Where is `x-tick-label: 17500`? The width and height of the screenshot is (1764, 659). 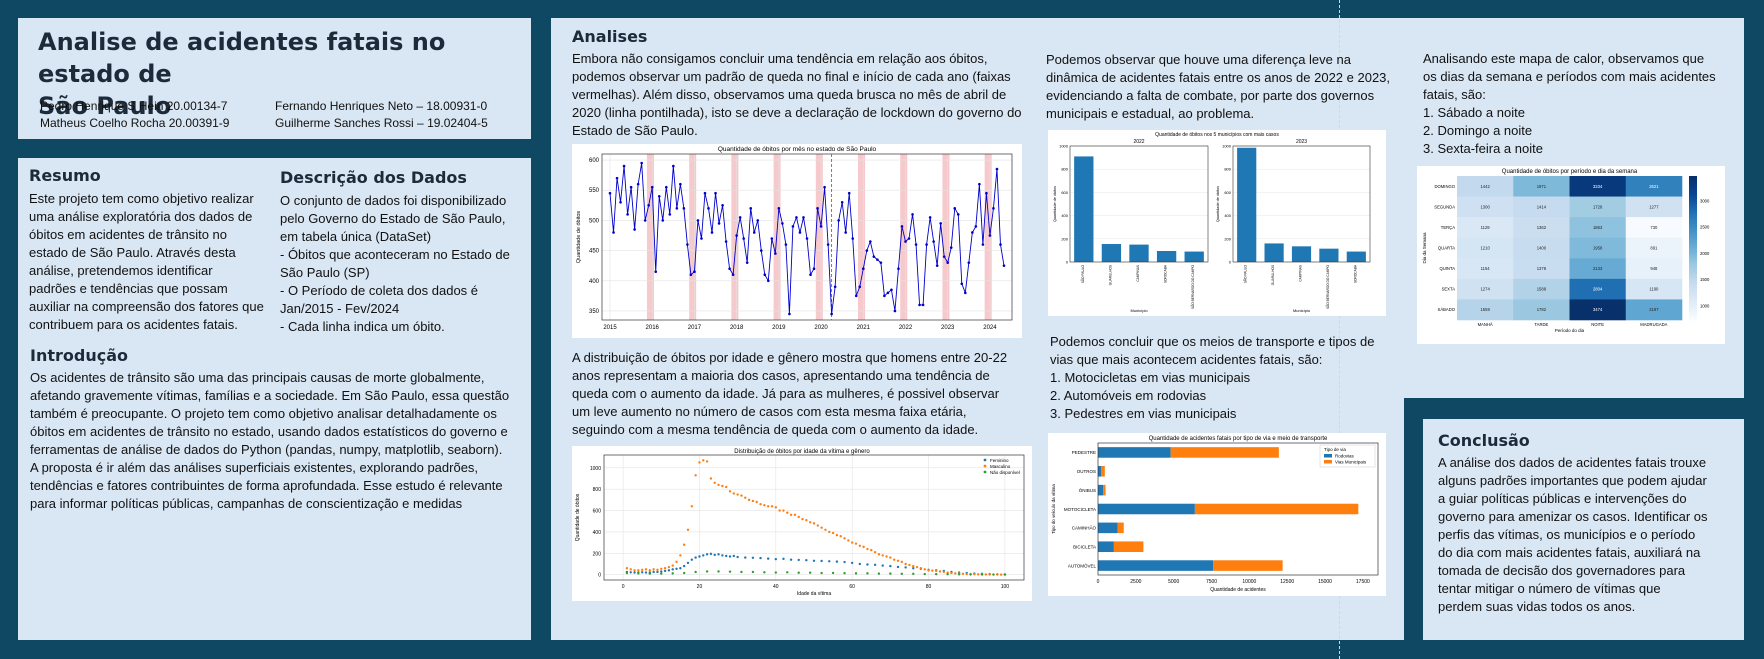 x-tick-label: 17500 is located at coordinates (1363, 582).